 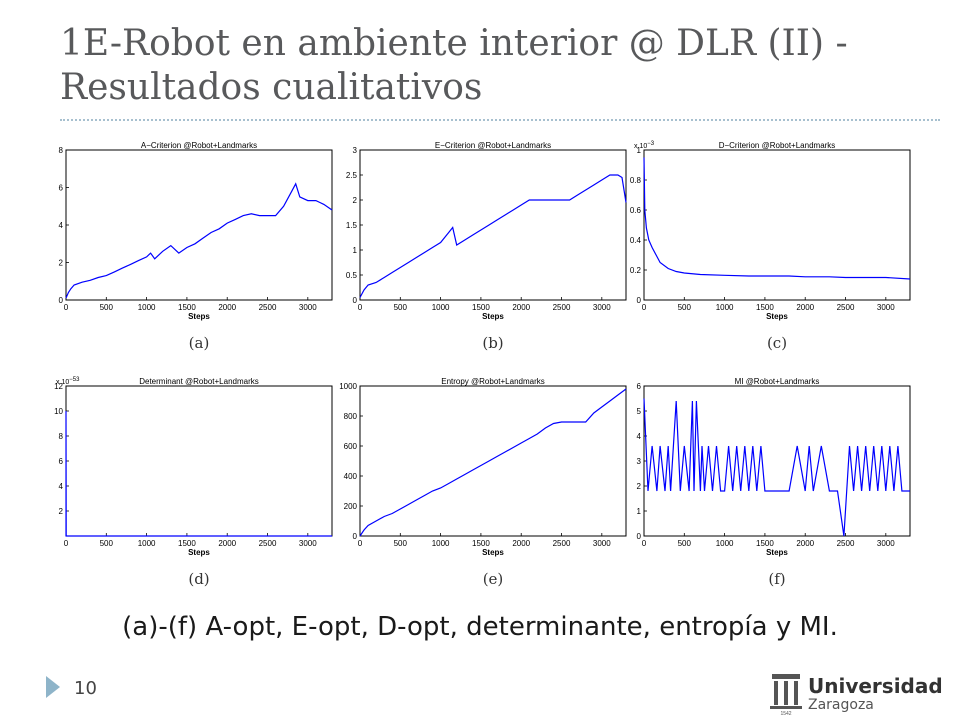 I want to click on y-tick-label: 0.2, so click(x=636, y=270).